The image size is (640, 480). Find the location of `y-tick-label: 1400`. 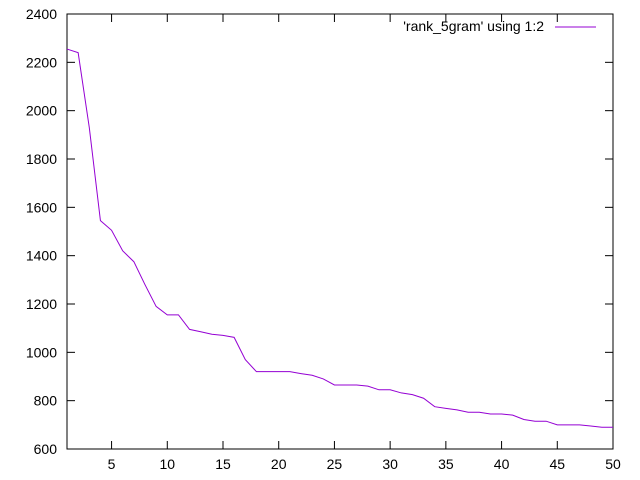

y-tick-label: 1400 is located at coordinates (41, 256).